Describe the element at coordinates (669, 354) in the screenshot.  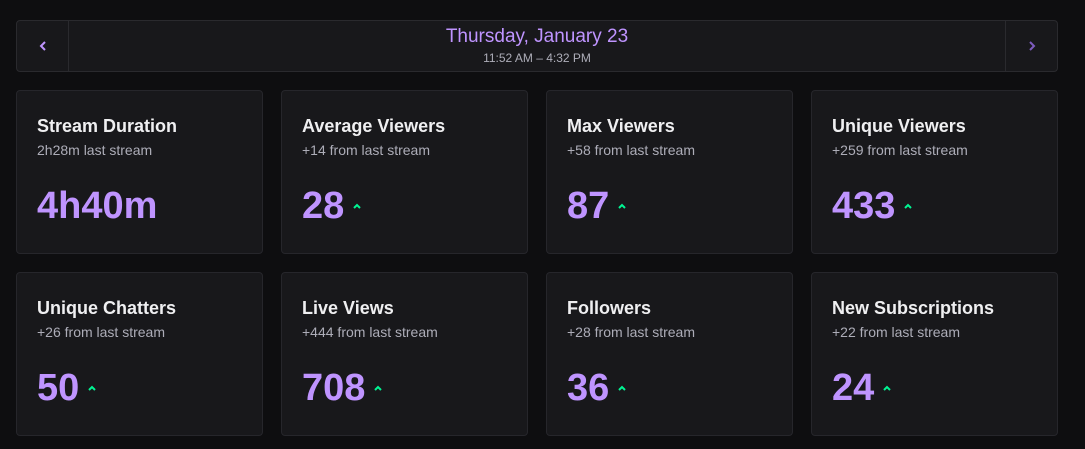
I see `stat-card-followers: Followers +28 from last stream 36` at that location.